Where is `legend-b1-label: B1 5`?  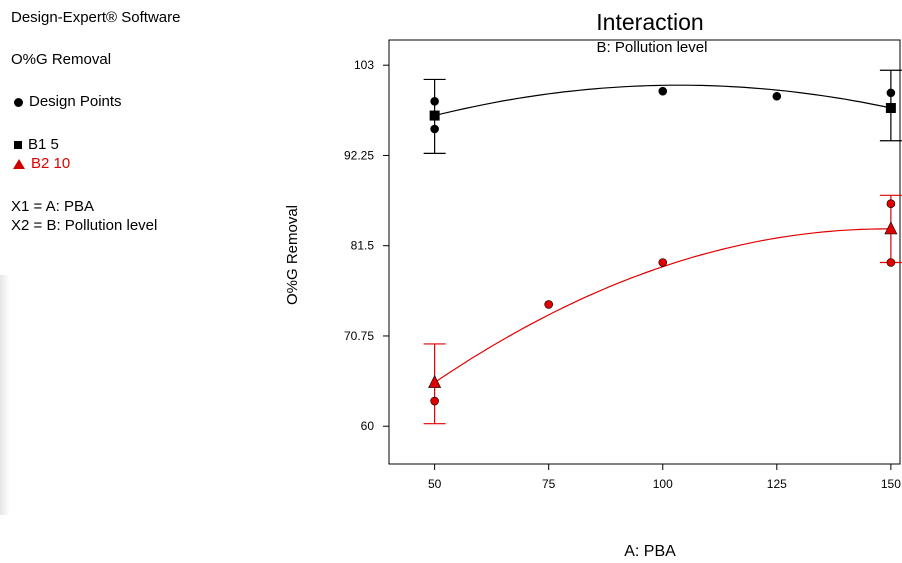 legend-b1-label: B1 5 is located at coordinates (43, 144).